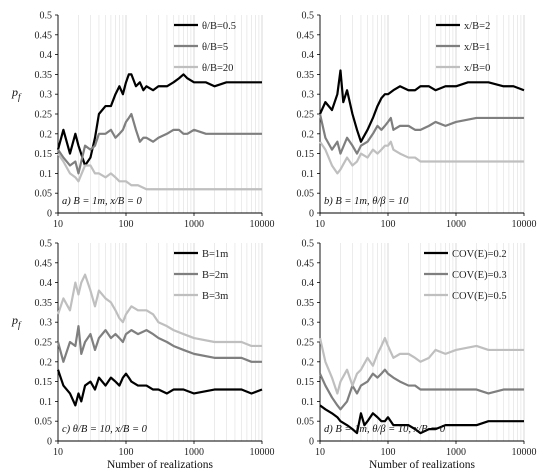  I want to click on panel-annotation: d) B = 1m, θ/β = 10, x/B = 0, so click(385, 429).